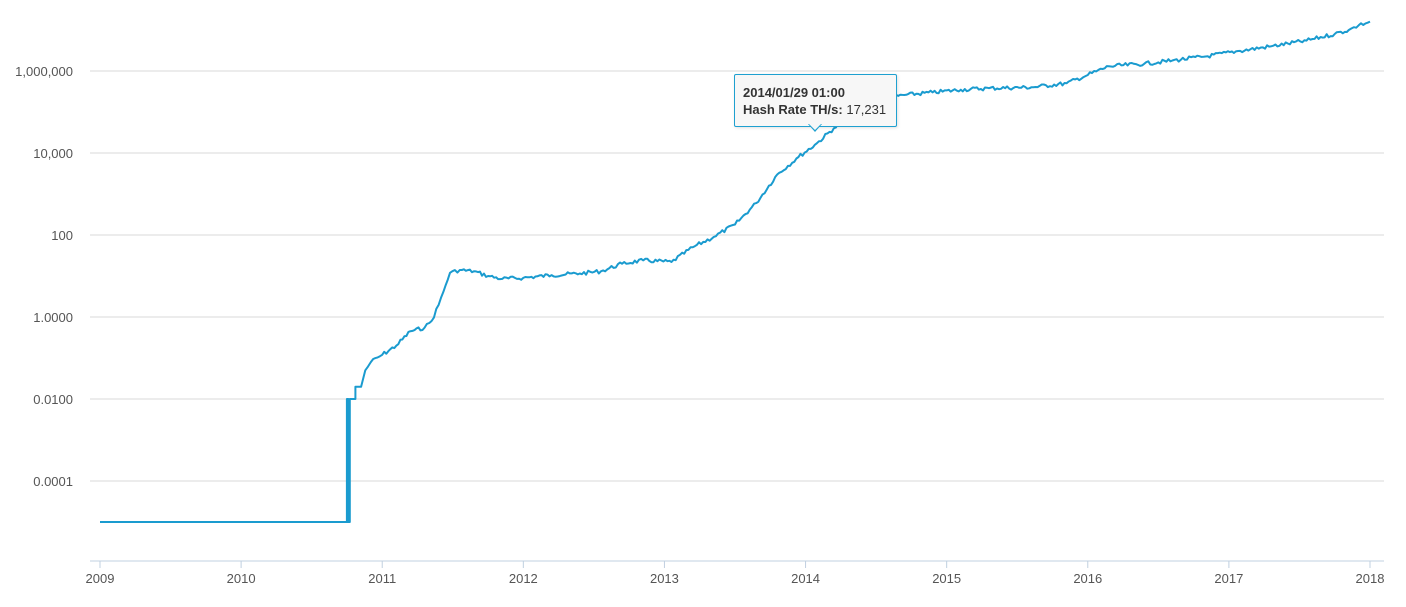 This screenshot has width=1406, height=607. What do you see at coordinates (44, 276) in the screenshot?
I see `y-axis-labels: 1,000,000 10,000 100 1.0000 0.0100 0.0001` at bounding box center [44, 276].